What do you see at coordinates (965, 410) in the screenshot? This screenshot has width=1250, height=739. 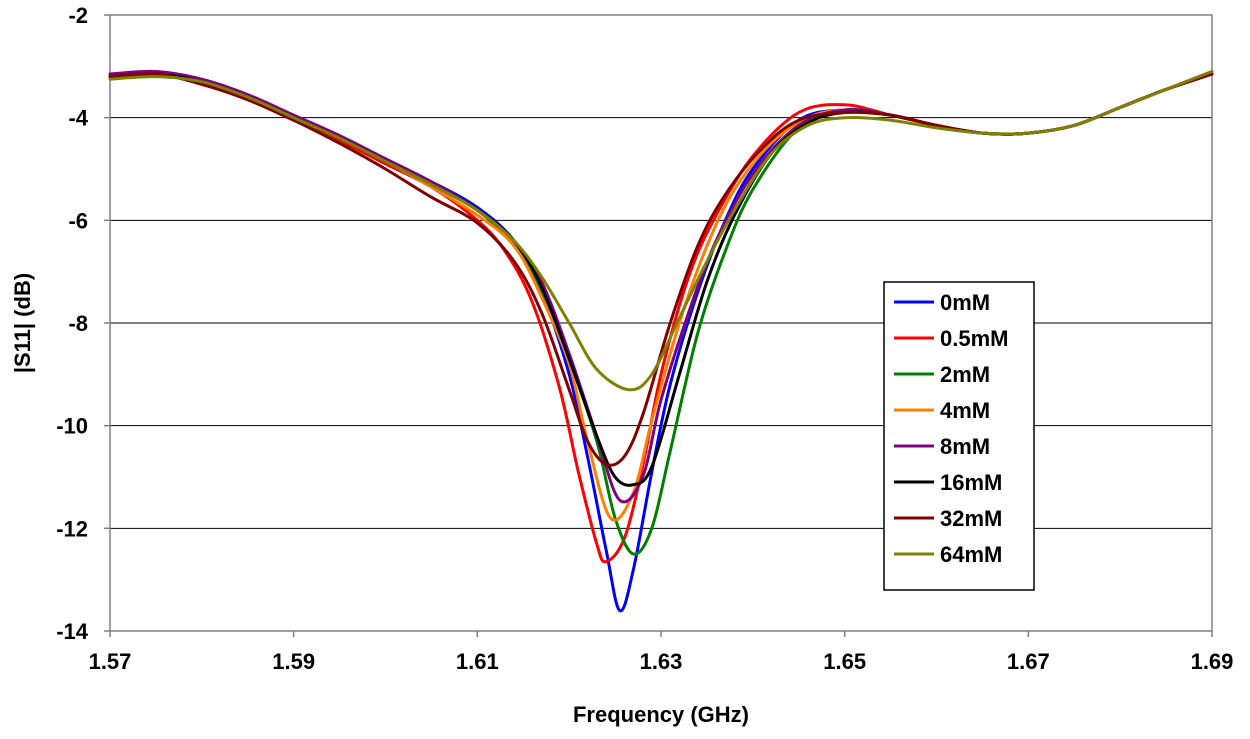 I see `legend-label: 4mM` at bounding box center [965, 410].